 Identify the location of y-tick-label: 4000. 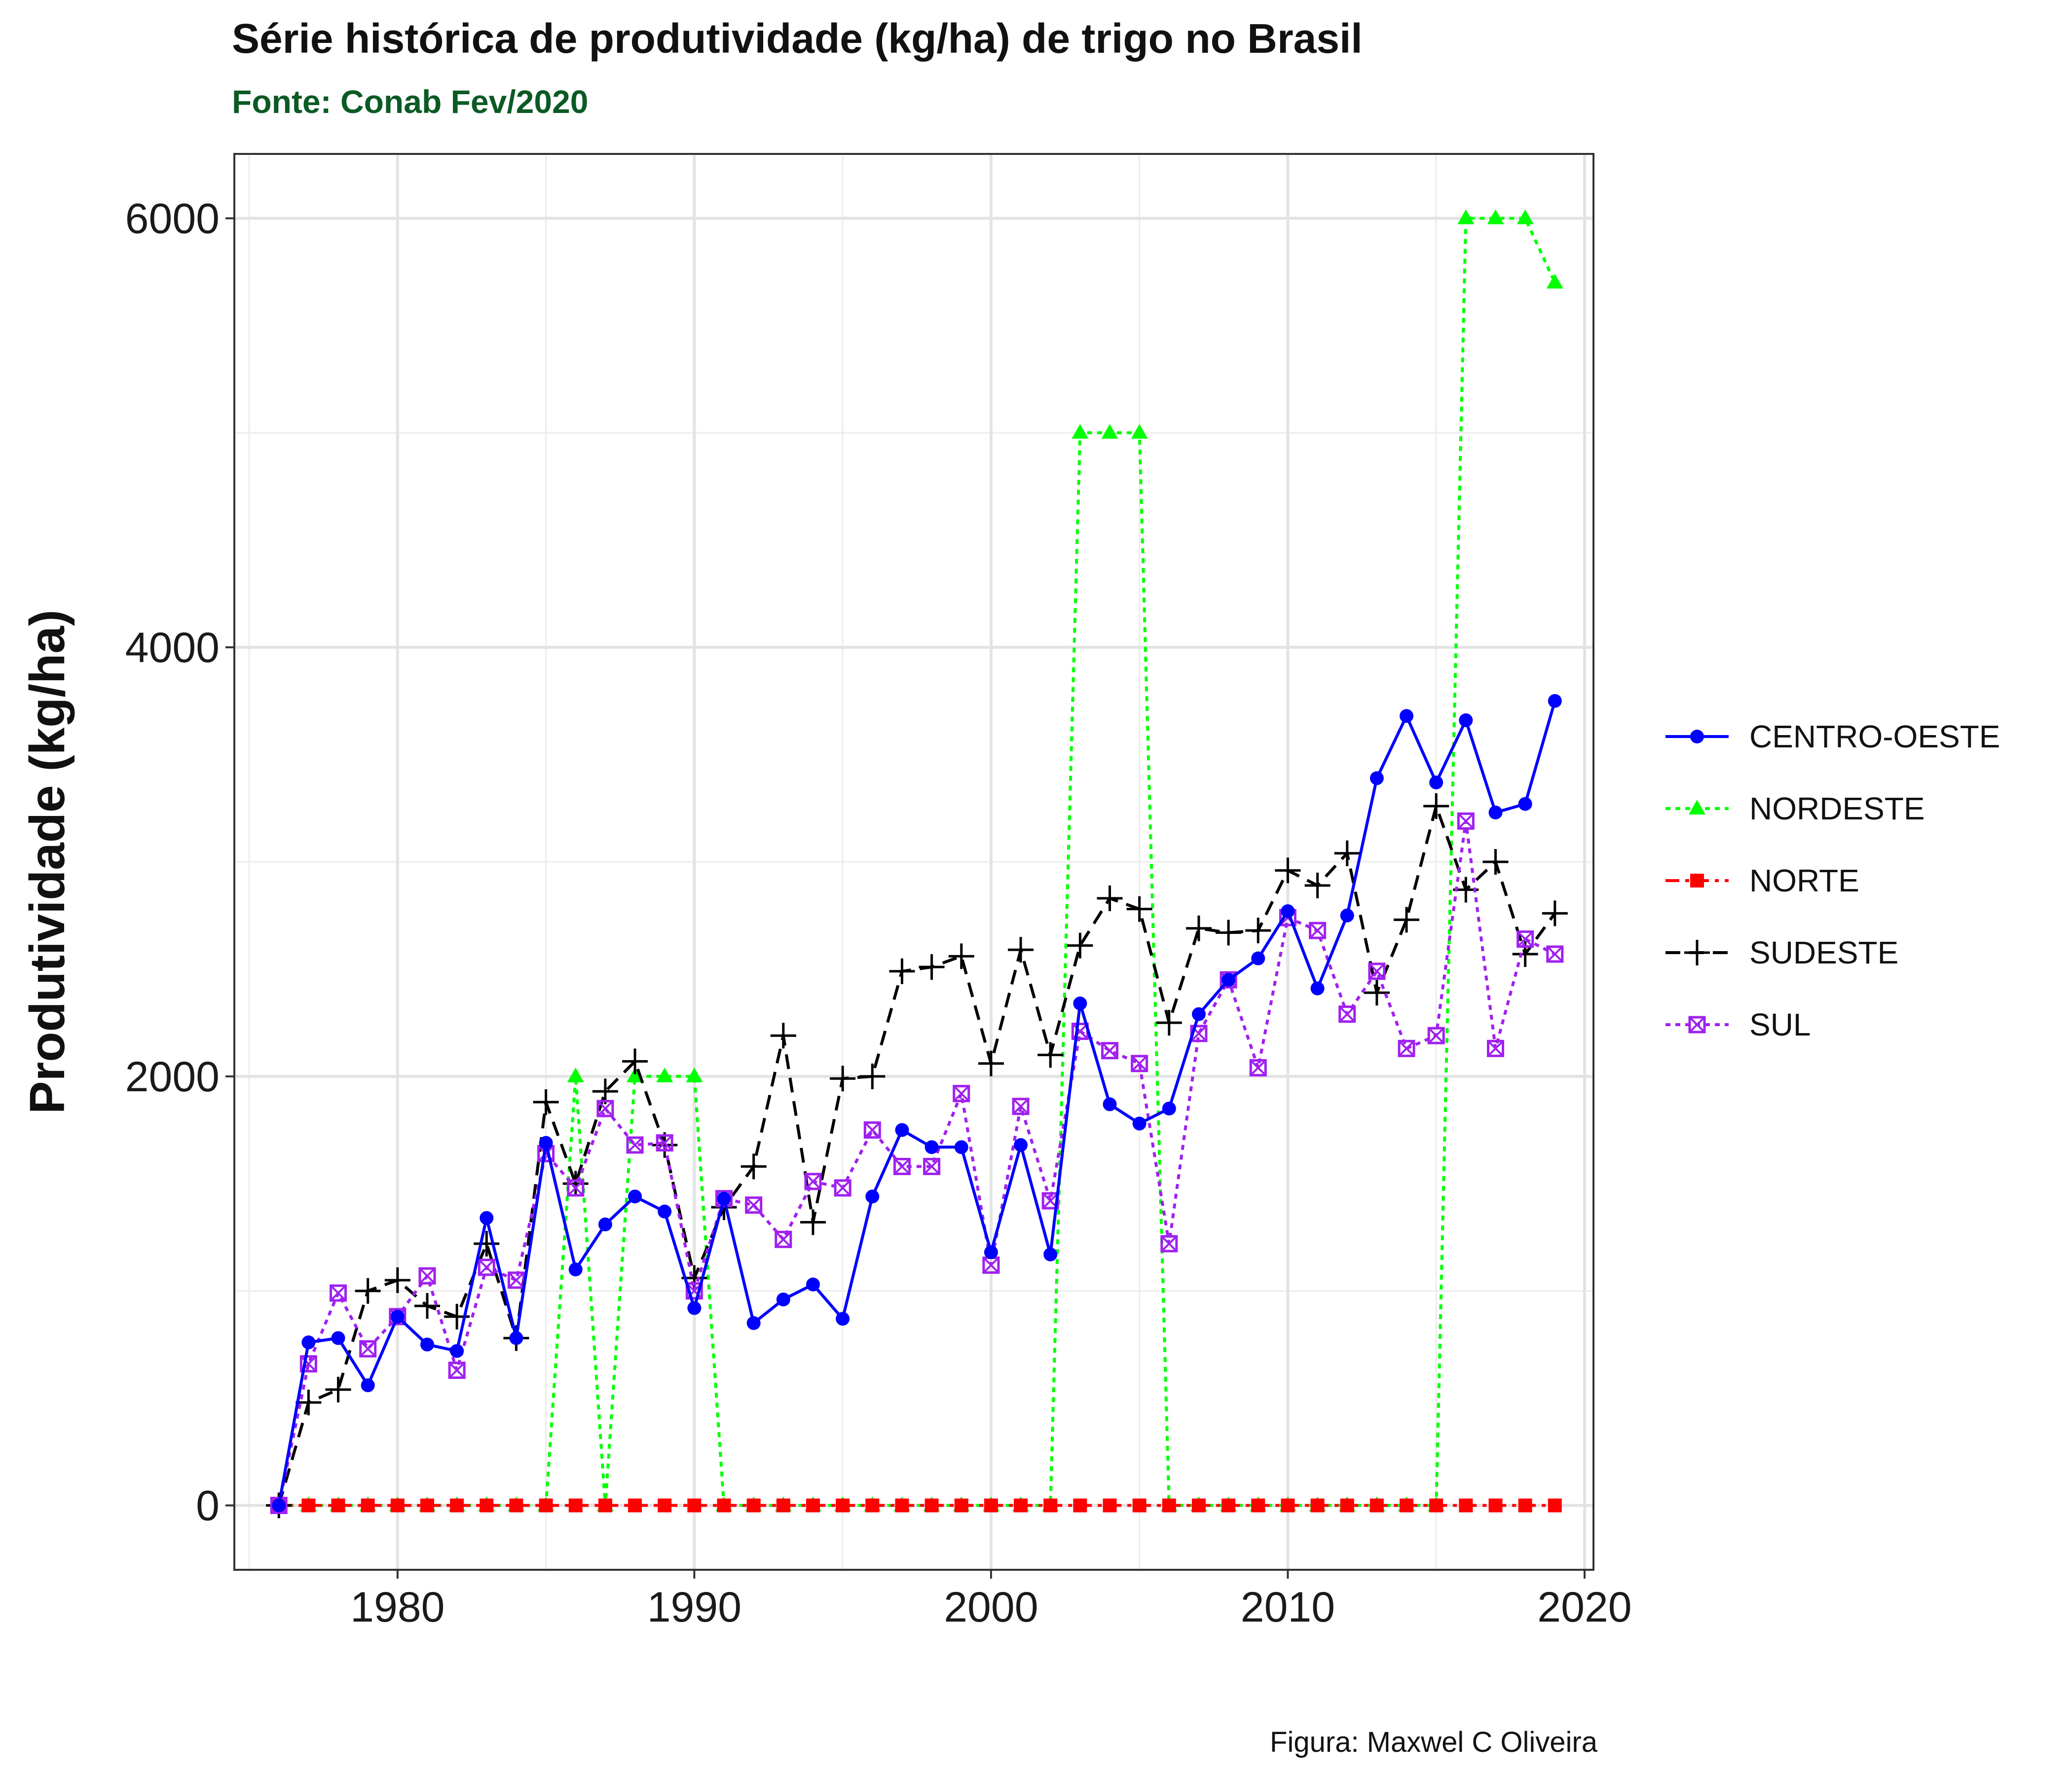
(173, 647).